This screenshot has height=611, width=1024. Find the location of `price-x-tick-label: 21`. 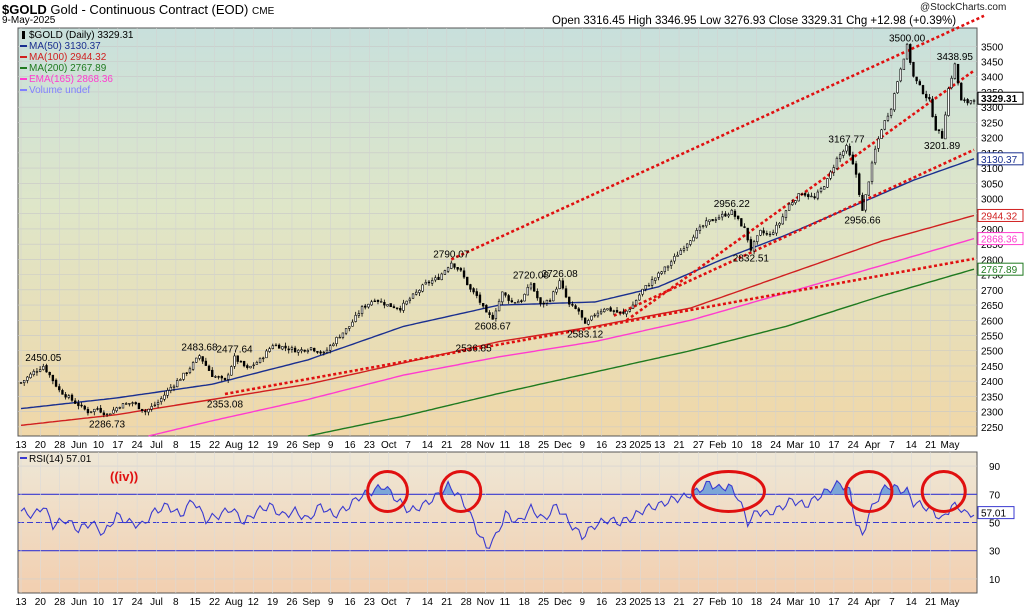

price-x-tick-label: 21 is located at coordinates (447, 445).